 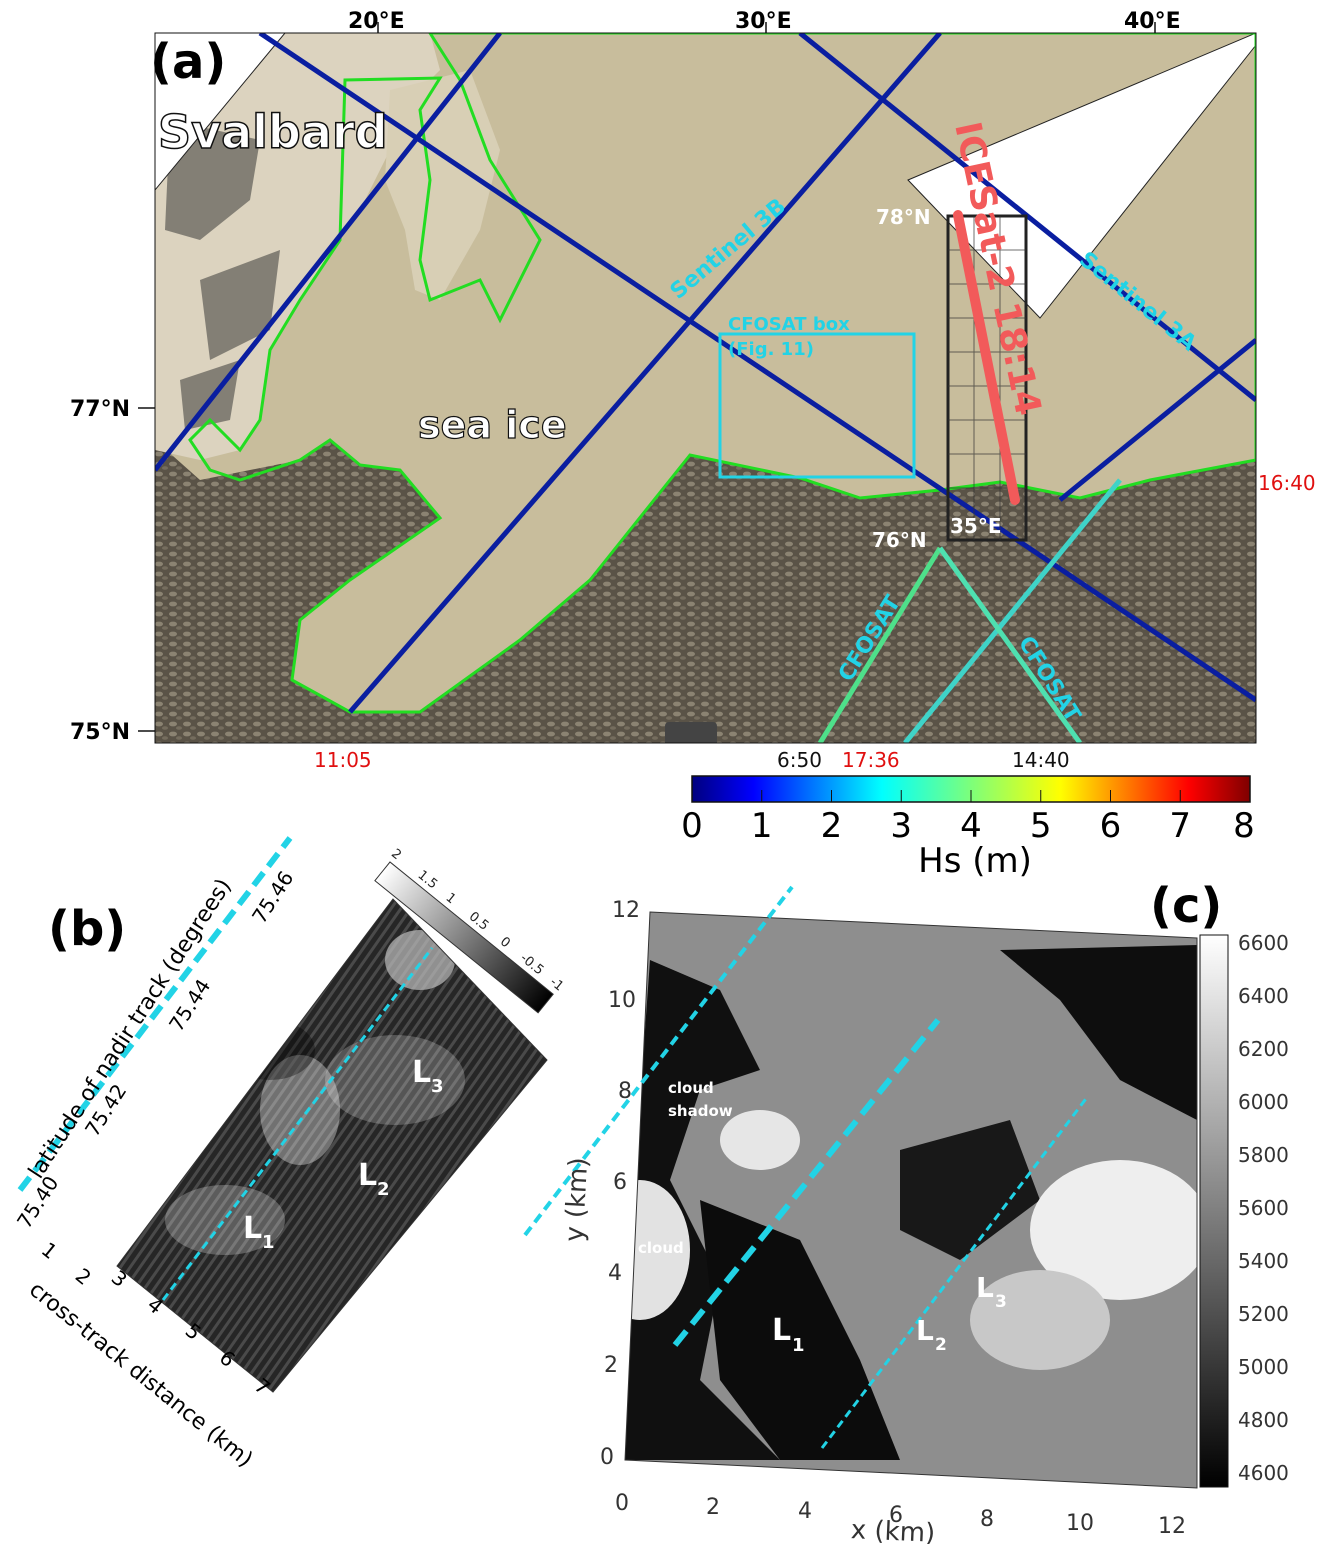 I want to click on time-650: 6:50, so click(x=799, y=760).